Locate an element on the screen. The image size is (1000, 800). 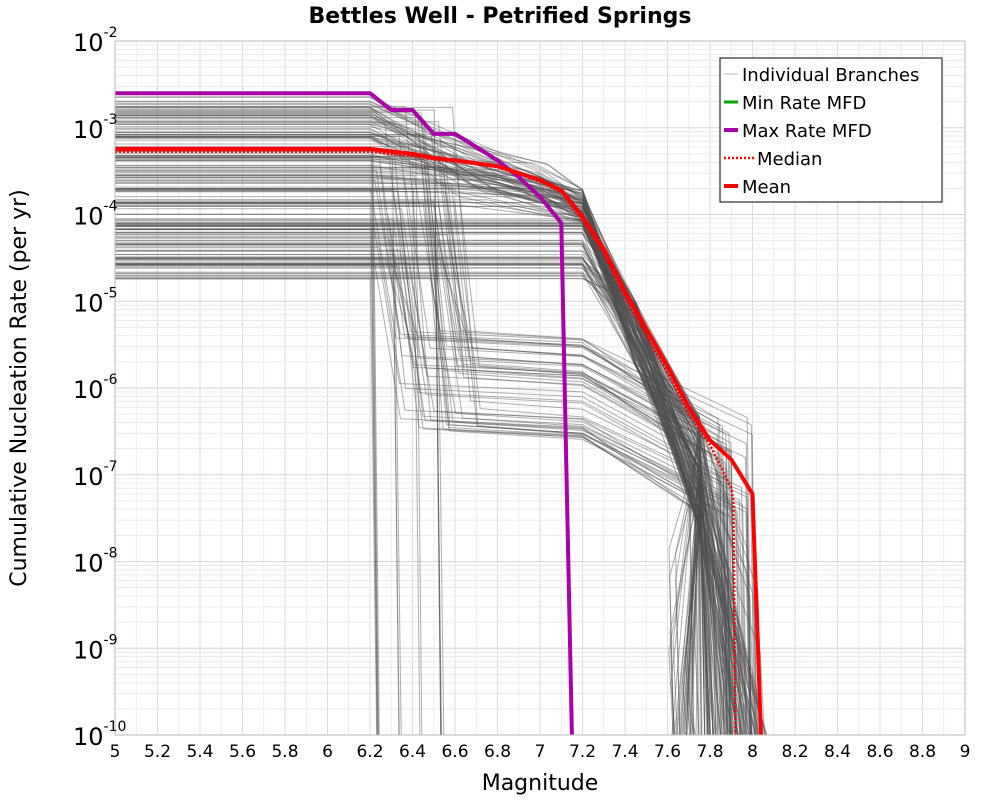
x-tick-label: 7 is located at coordinates (540, 752).